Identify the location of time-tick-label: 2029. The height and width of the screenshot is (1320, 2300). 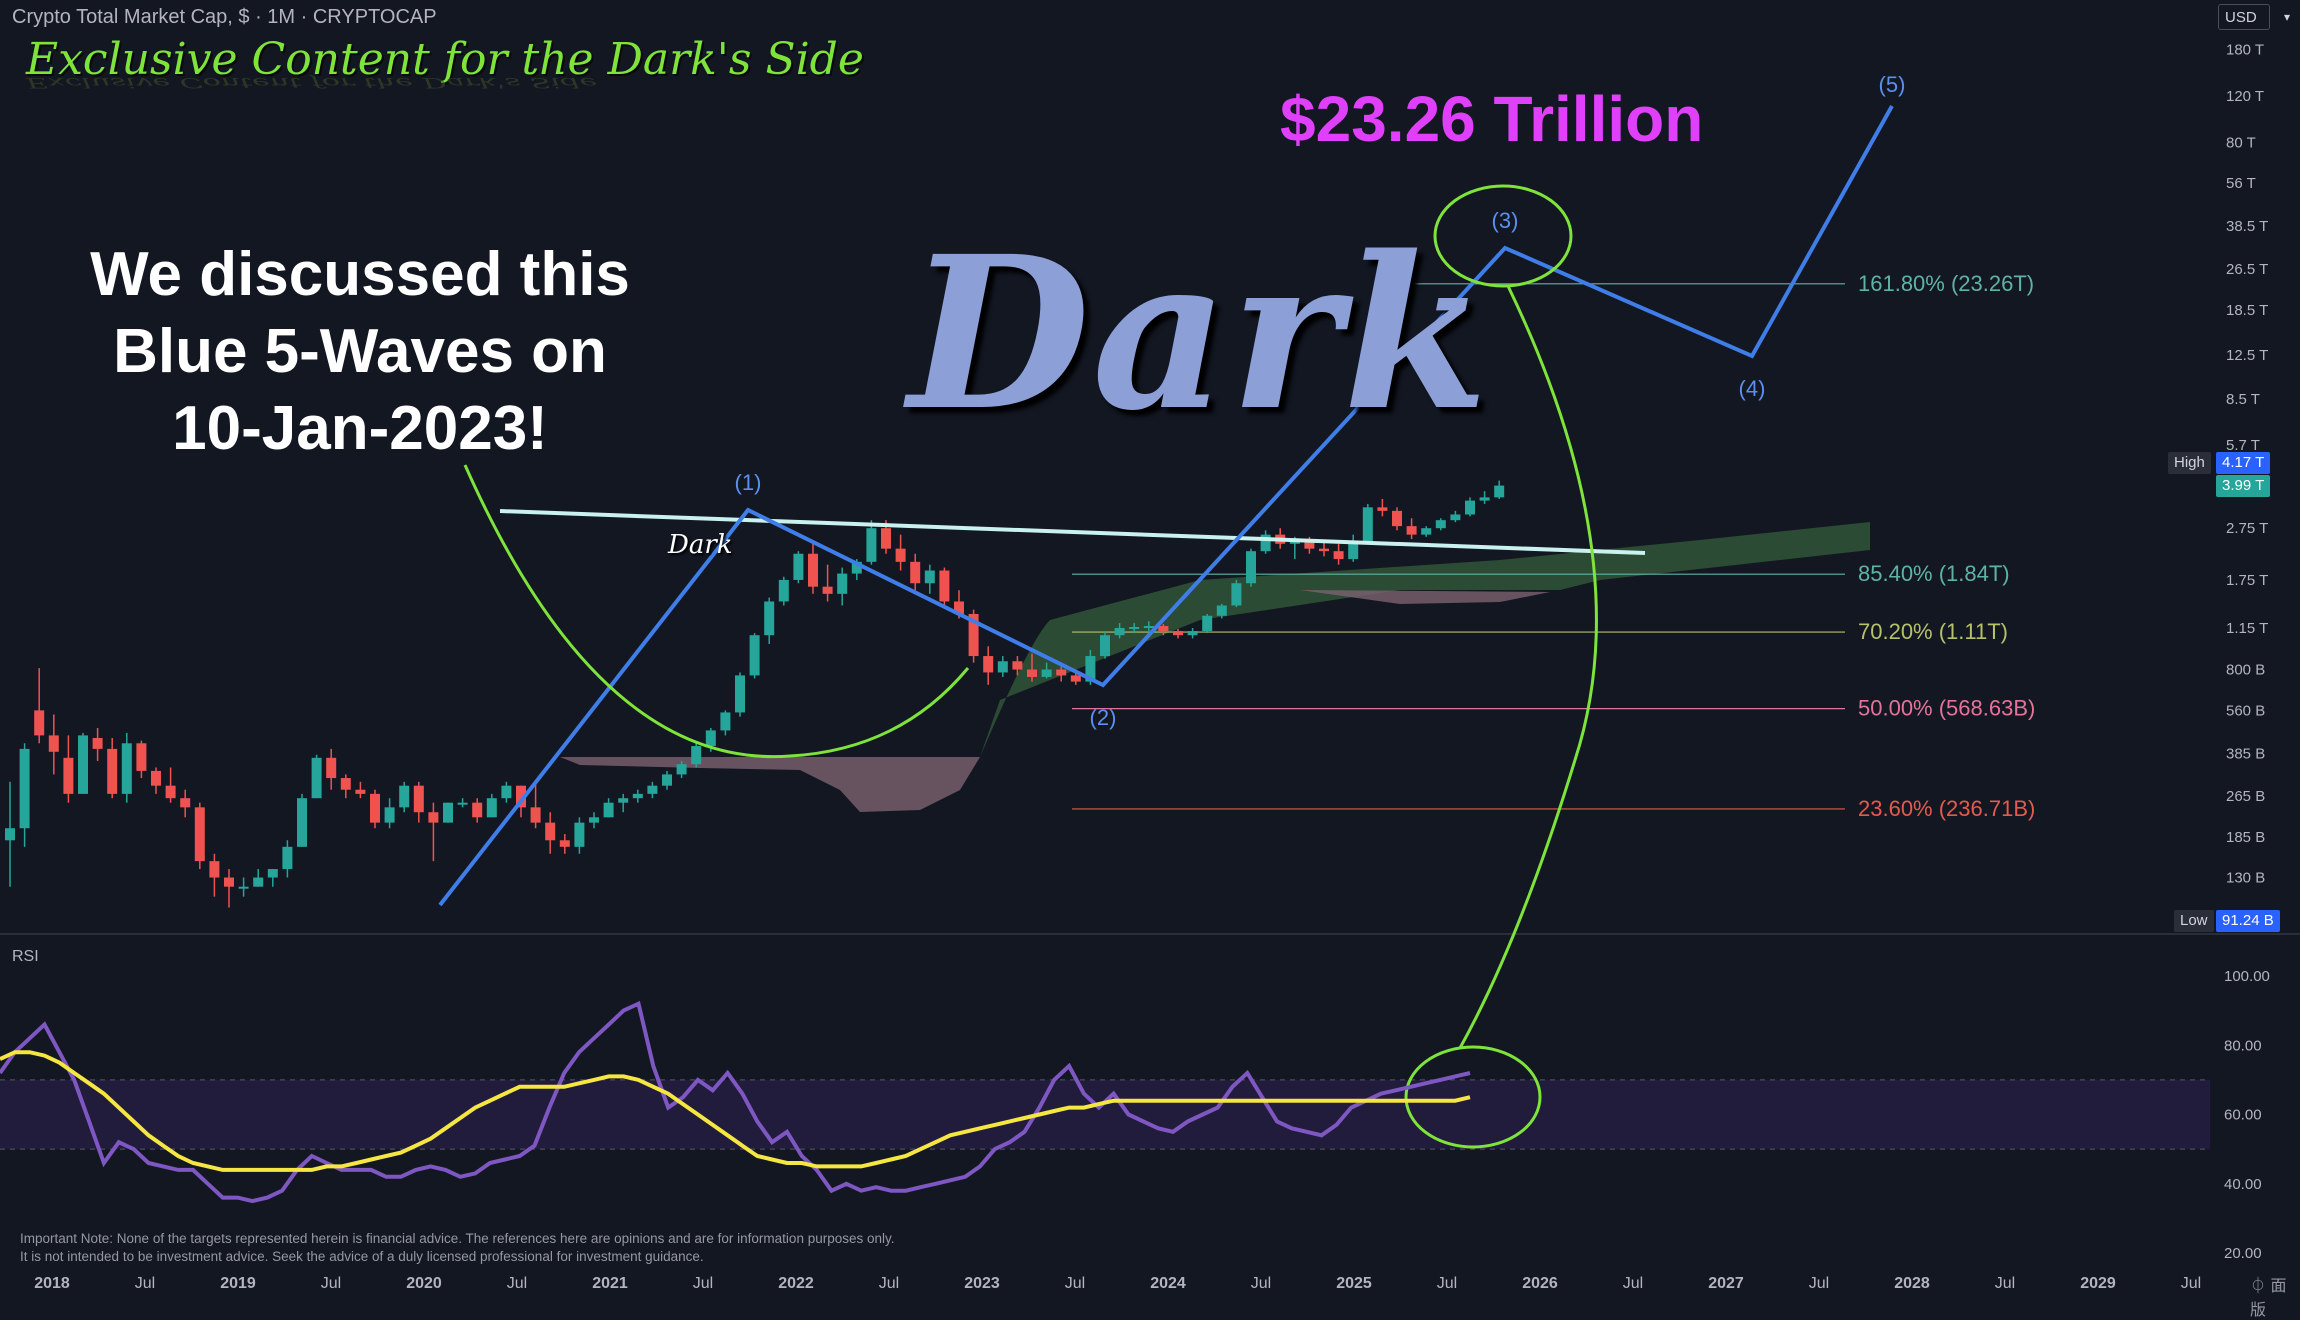
(2098, 1283).